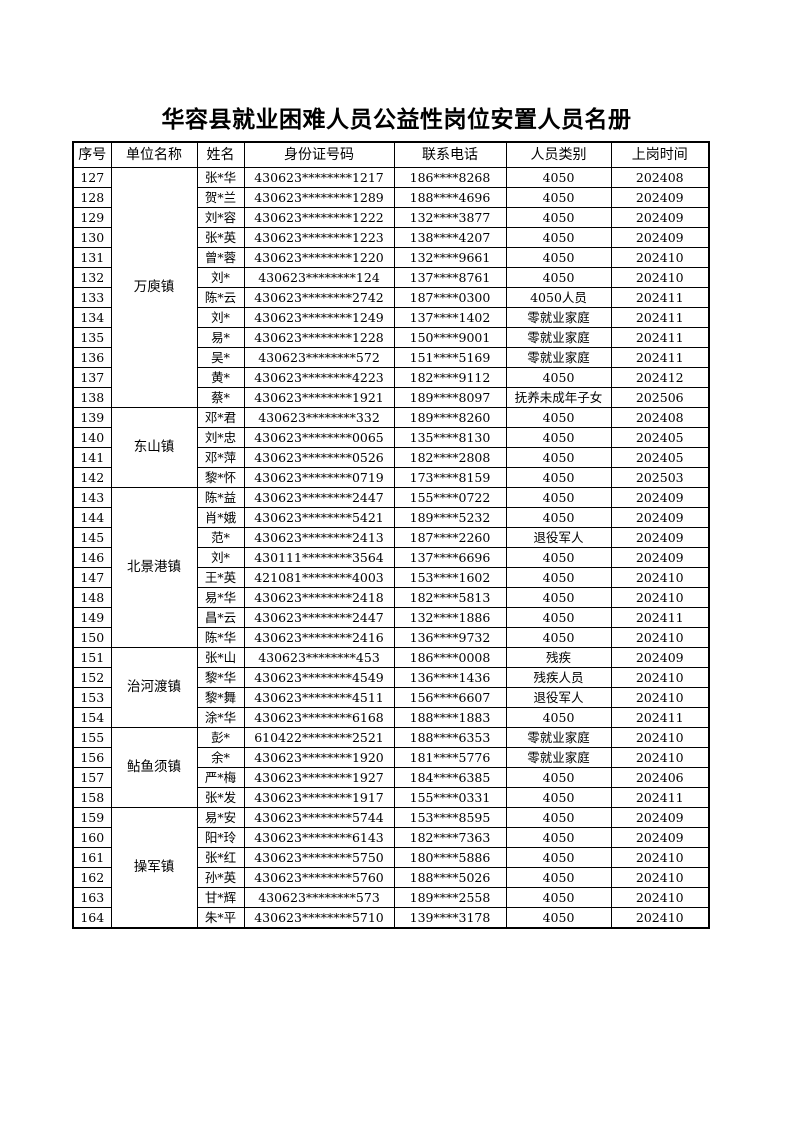 The width and height of the screenshot is (793, 1122). Describe the element at coordinates (319, 397) in the screenshot. I see `id-number-cell: 430623********1921` at that location.